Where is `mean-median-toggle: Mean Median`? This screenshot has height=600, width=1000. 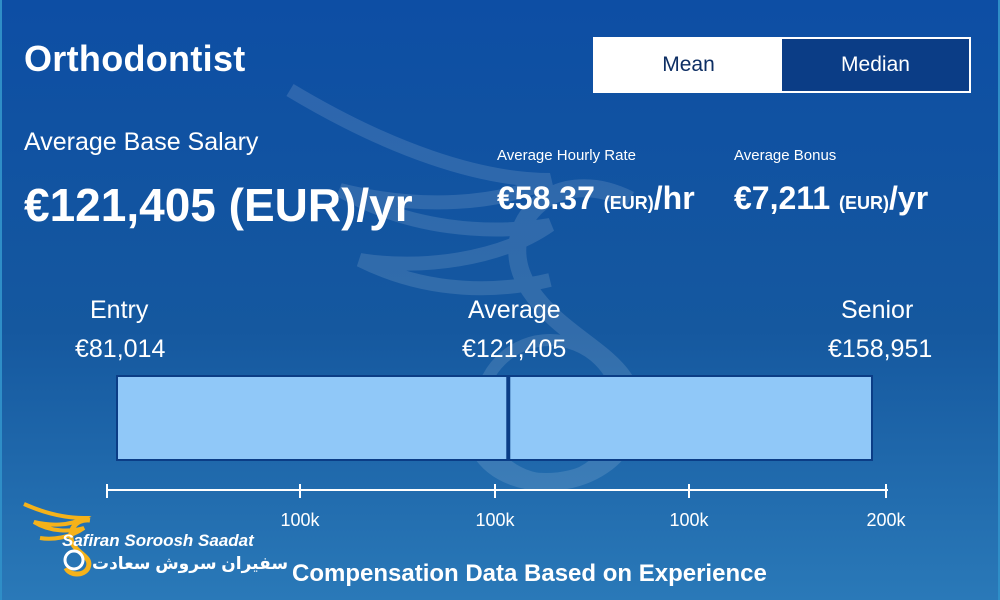
mean-median-toggle: Mean Median is located at coordinates (782, 65).